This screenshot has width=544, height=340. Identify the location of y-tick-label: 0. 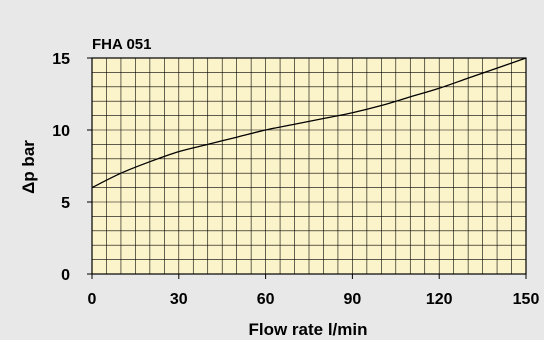
(65, 275).